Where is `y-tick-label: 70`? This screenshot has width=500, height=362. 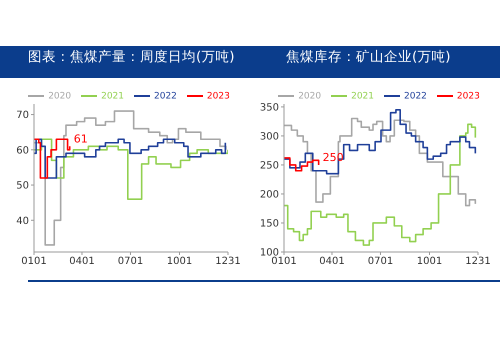 y-tick-label: 70 is located at coordinates (22, 116).